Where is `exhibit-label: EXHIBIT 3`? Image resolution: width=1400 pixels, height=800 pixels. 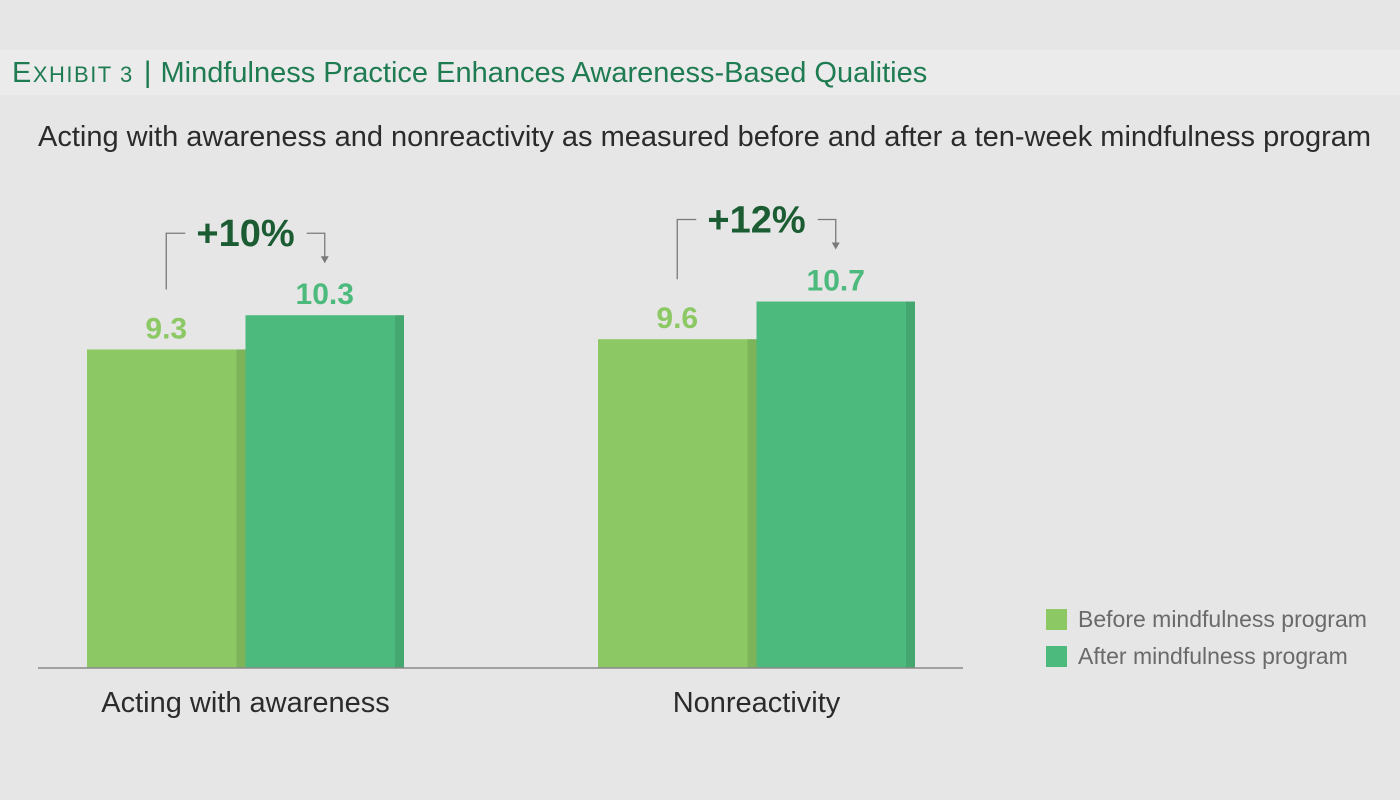 exhibit-label: EXHIBIT 3 is located at coordinates (73, 73).